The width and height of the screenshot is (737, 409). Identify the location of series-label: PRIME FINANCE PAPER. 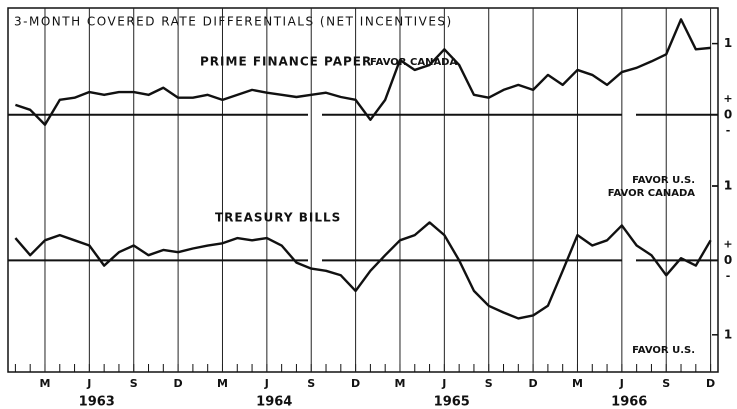
(286, 62).